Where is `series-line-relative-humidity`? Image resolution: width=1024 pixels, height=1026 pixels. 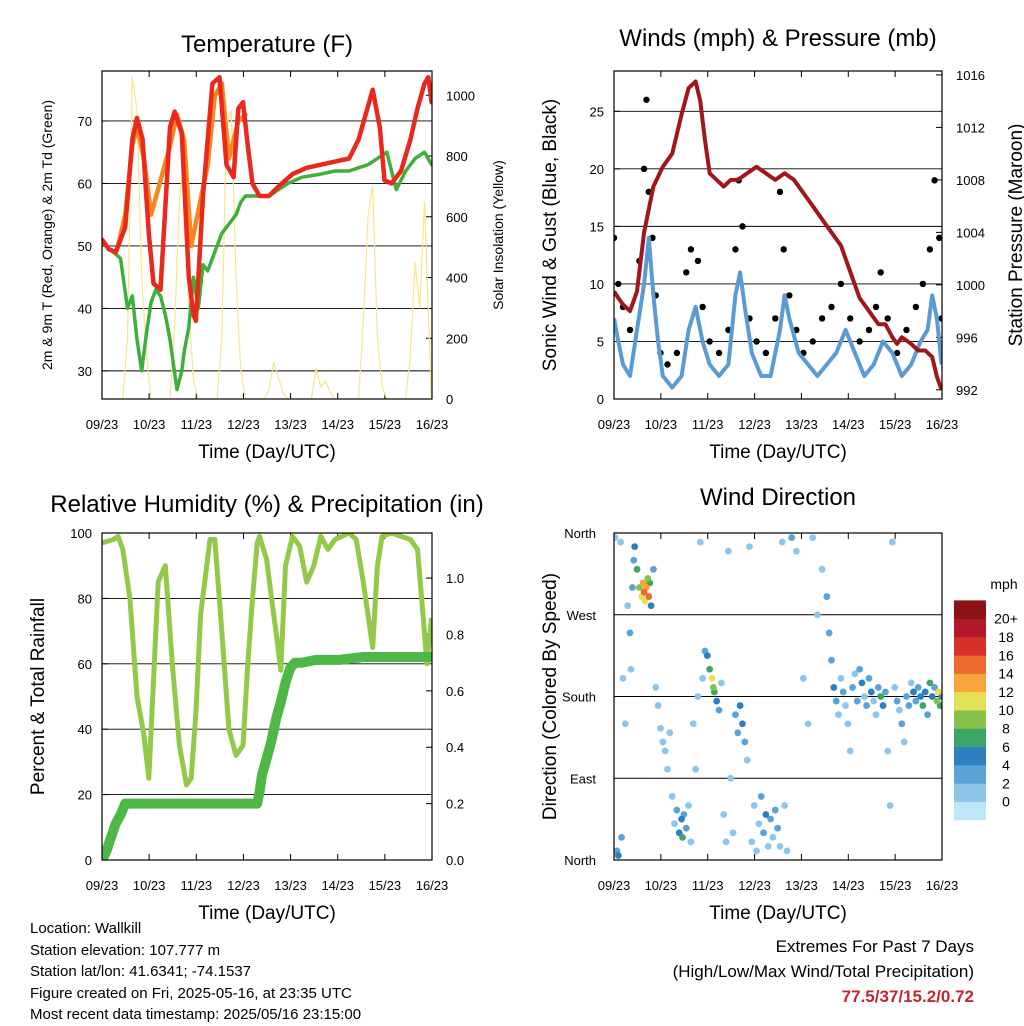
series-line-relative-humidity is located at coordinates (267, 660).